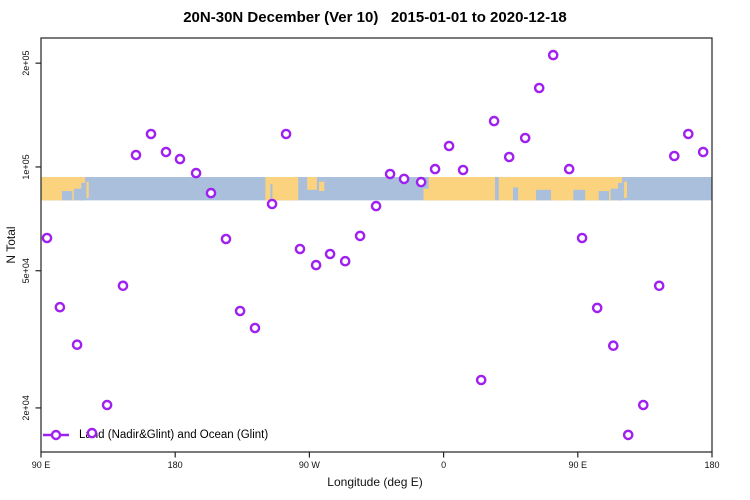 Image resolution: width=750 pixels, height=500 pixels. I want to click on y-tick-label: 5e+04, so click(26, 270).